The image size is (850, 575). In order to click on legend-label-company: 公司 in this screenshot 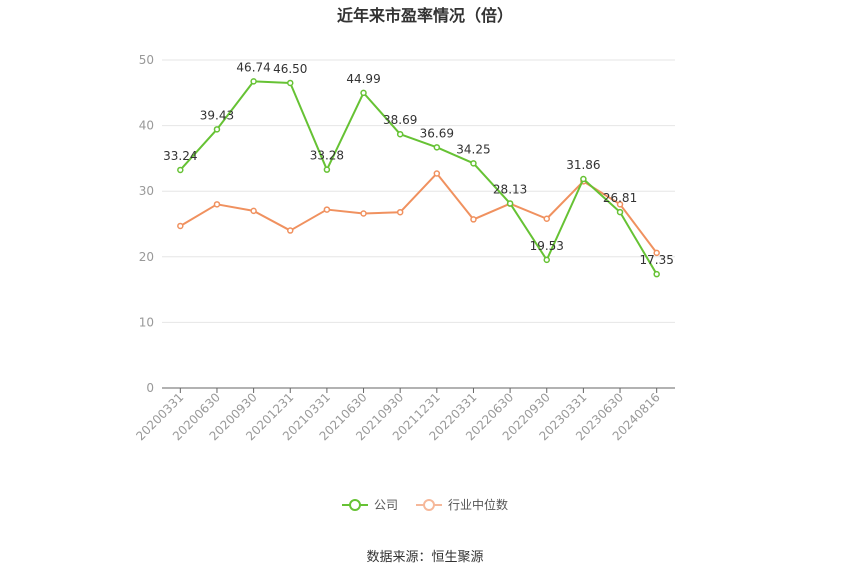, I will do `click(385, 505)`.